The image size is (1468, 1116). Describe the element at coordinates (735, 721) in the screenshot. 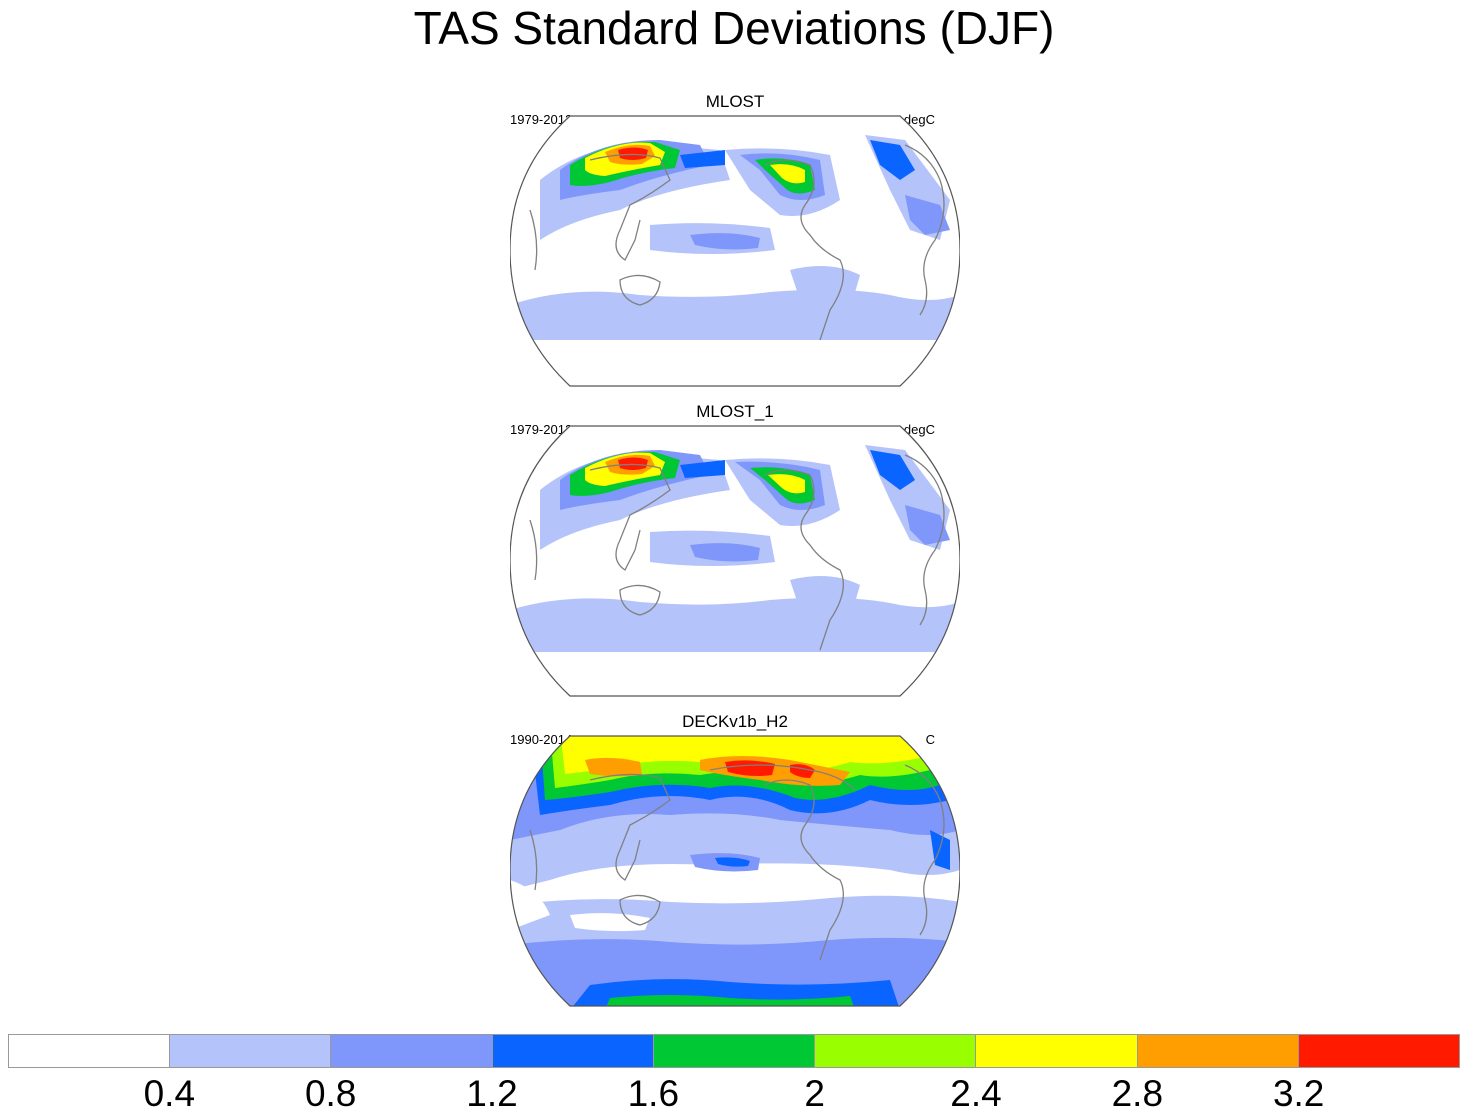

I see `panel-title: DECKv1b_H2` at that location.